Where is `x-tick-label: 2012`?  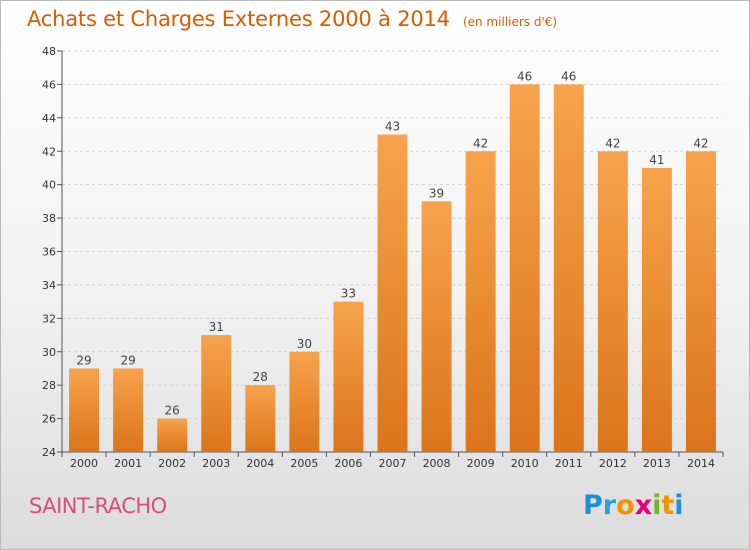
x-tick-label: 2012 is located at coordinates (613, 463).